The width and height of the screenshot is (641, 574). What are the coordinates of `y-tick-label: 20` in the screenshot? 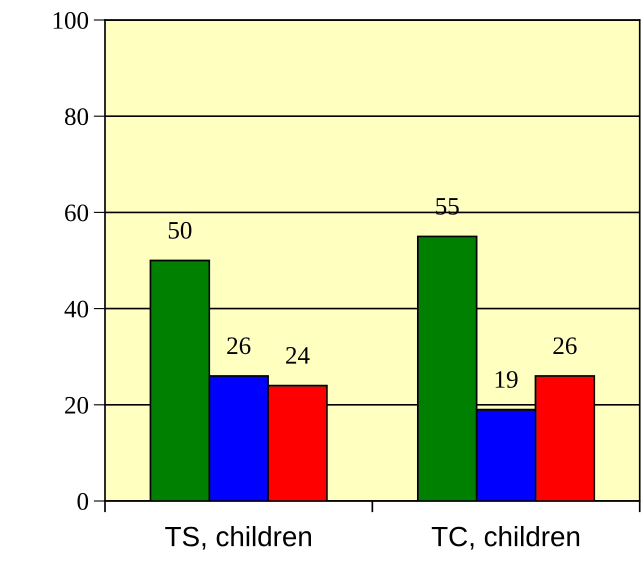 It's located at (76, 405).